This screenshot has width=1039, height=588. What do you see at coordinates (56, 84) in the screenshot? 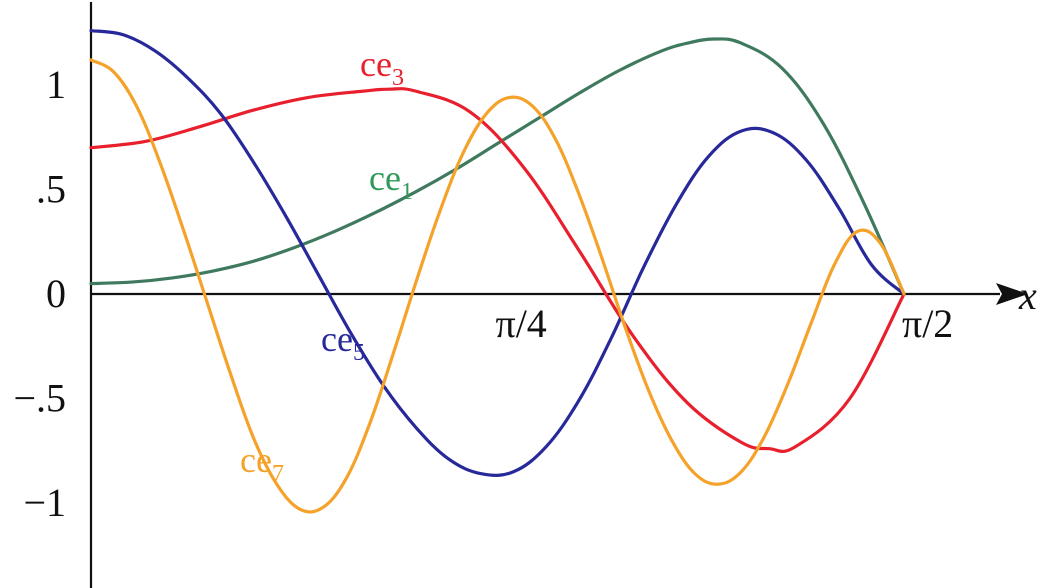
I see `y-tick-label: 1` at bounding box center [56, 84].